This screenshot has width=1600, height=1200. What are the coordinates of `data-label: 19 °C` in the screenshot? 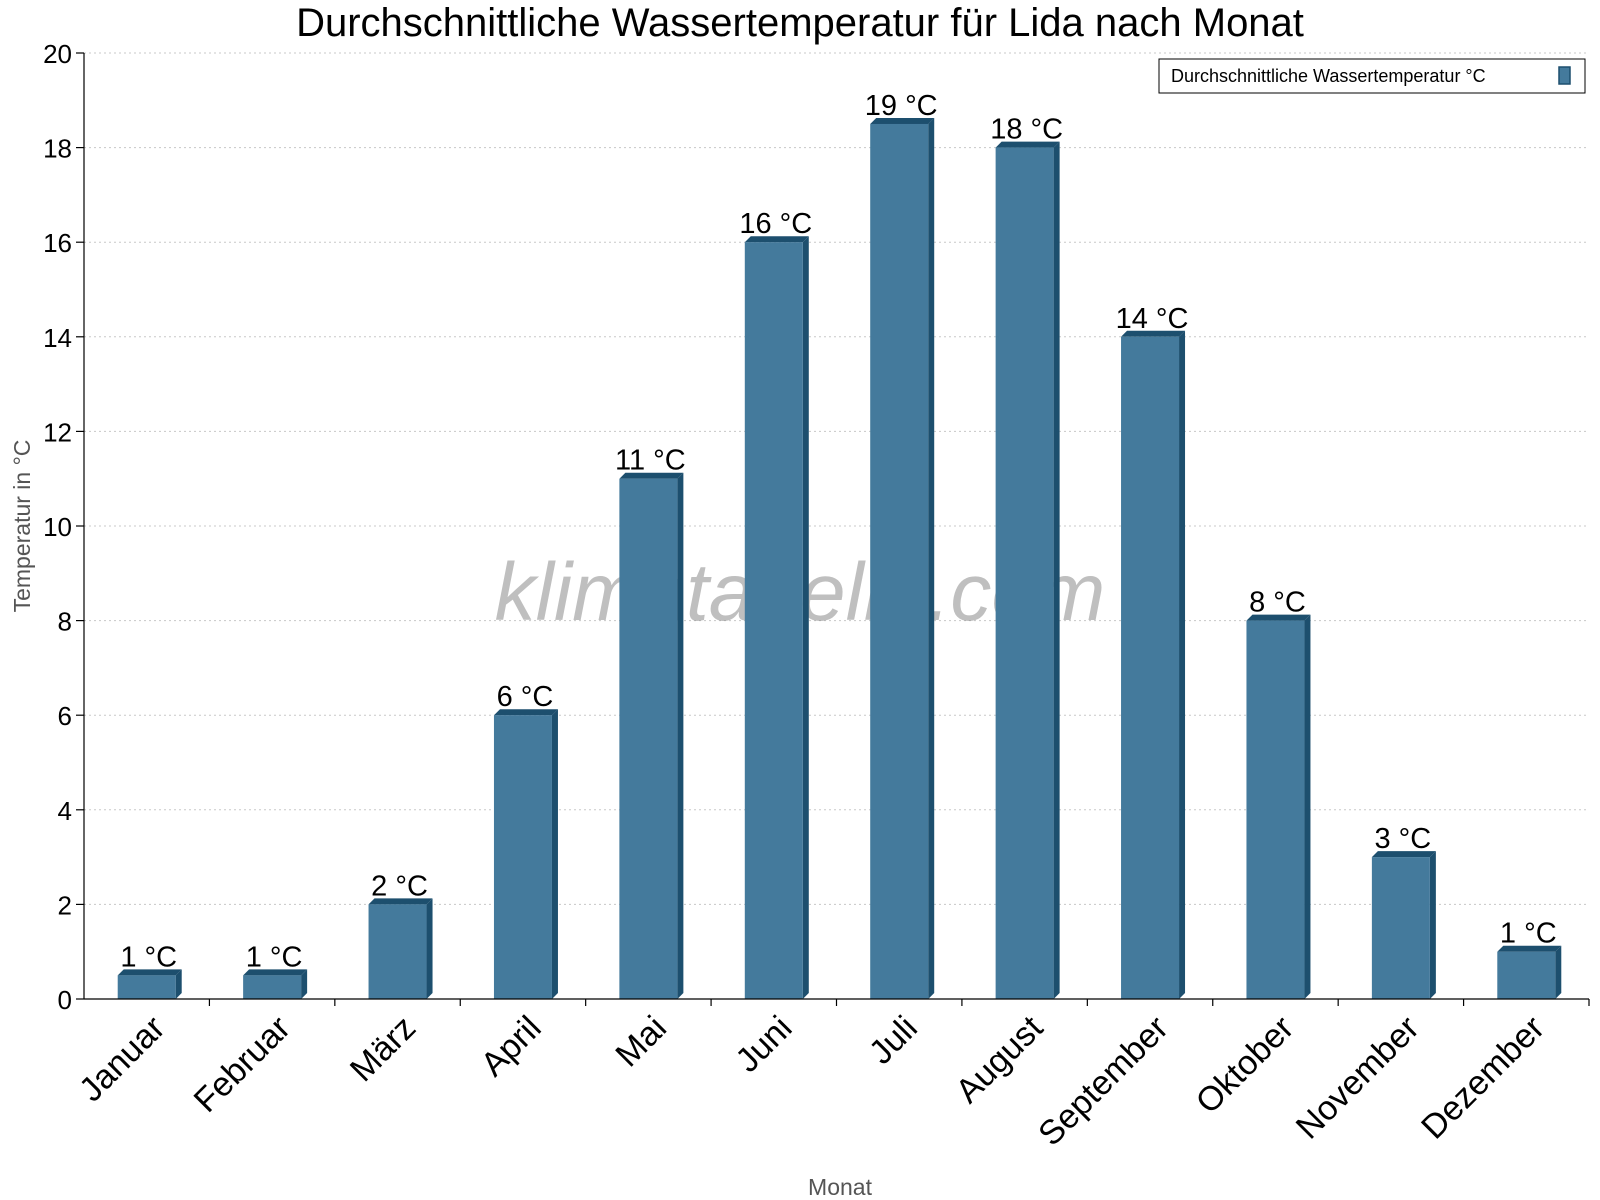 It's located at (901, 106).